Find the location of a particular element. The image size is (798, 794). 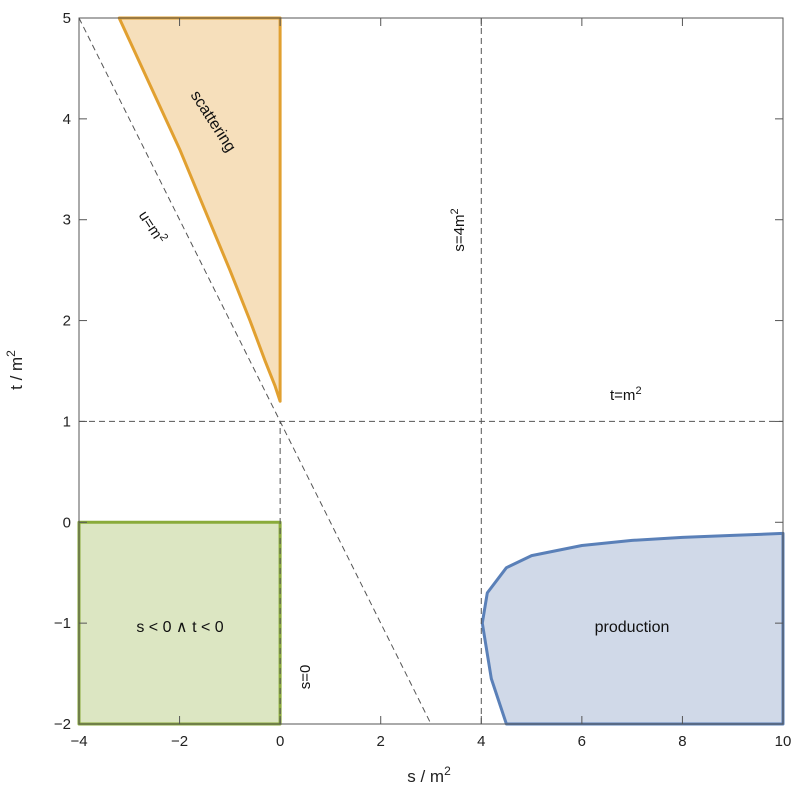

y-tick-label-7: 5 is located at coordinates (67, 18).